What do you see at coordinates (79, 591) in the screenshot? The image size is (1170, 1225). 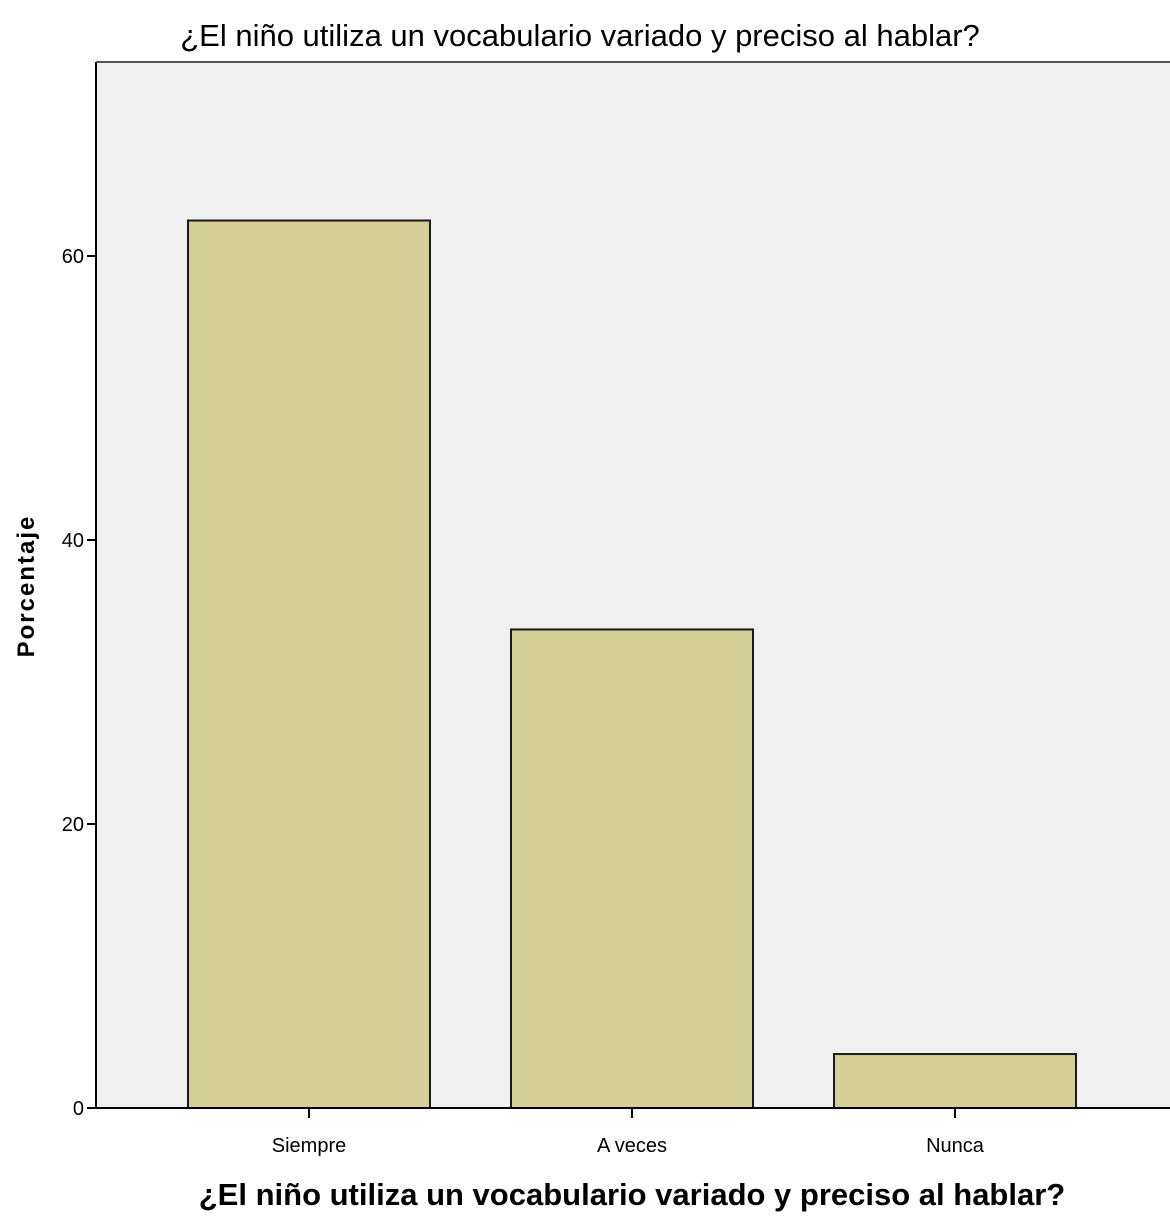 I see `y-axis: 0 20 40 60` at bounding box center [79, 591].